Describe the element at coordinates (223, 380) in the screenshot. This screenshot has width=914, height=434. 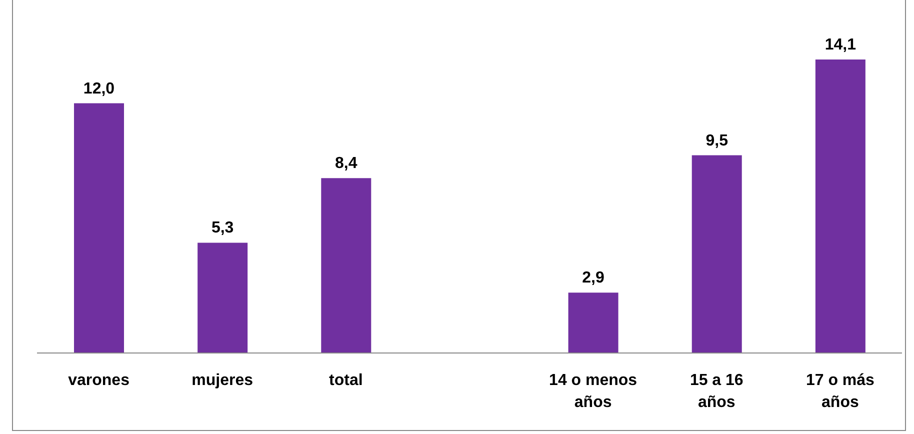
I see `x-tick-label: mujeres` at that location.